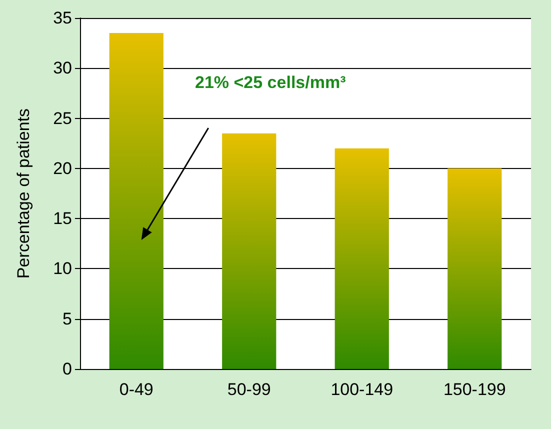  Describe the element at coordinates (62, 18) in the screenshot. I see `y-tick-label: 35` at that location.